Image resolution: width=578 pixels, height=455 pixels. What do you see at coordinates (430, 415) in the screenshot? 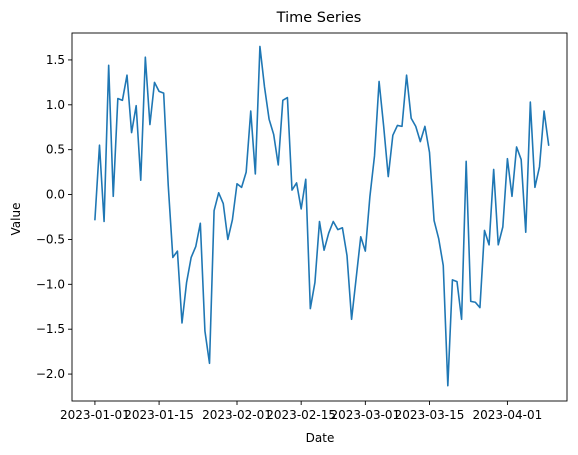
I see `x-tick-label: 2023-03-15` at bounding box center [430, 415].